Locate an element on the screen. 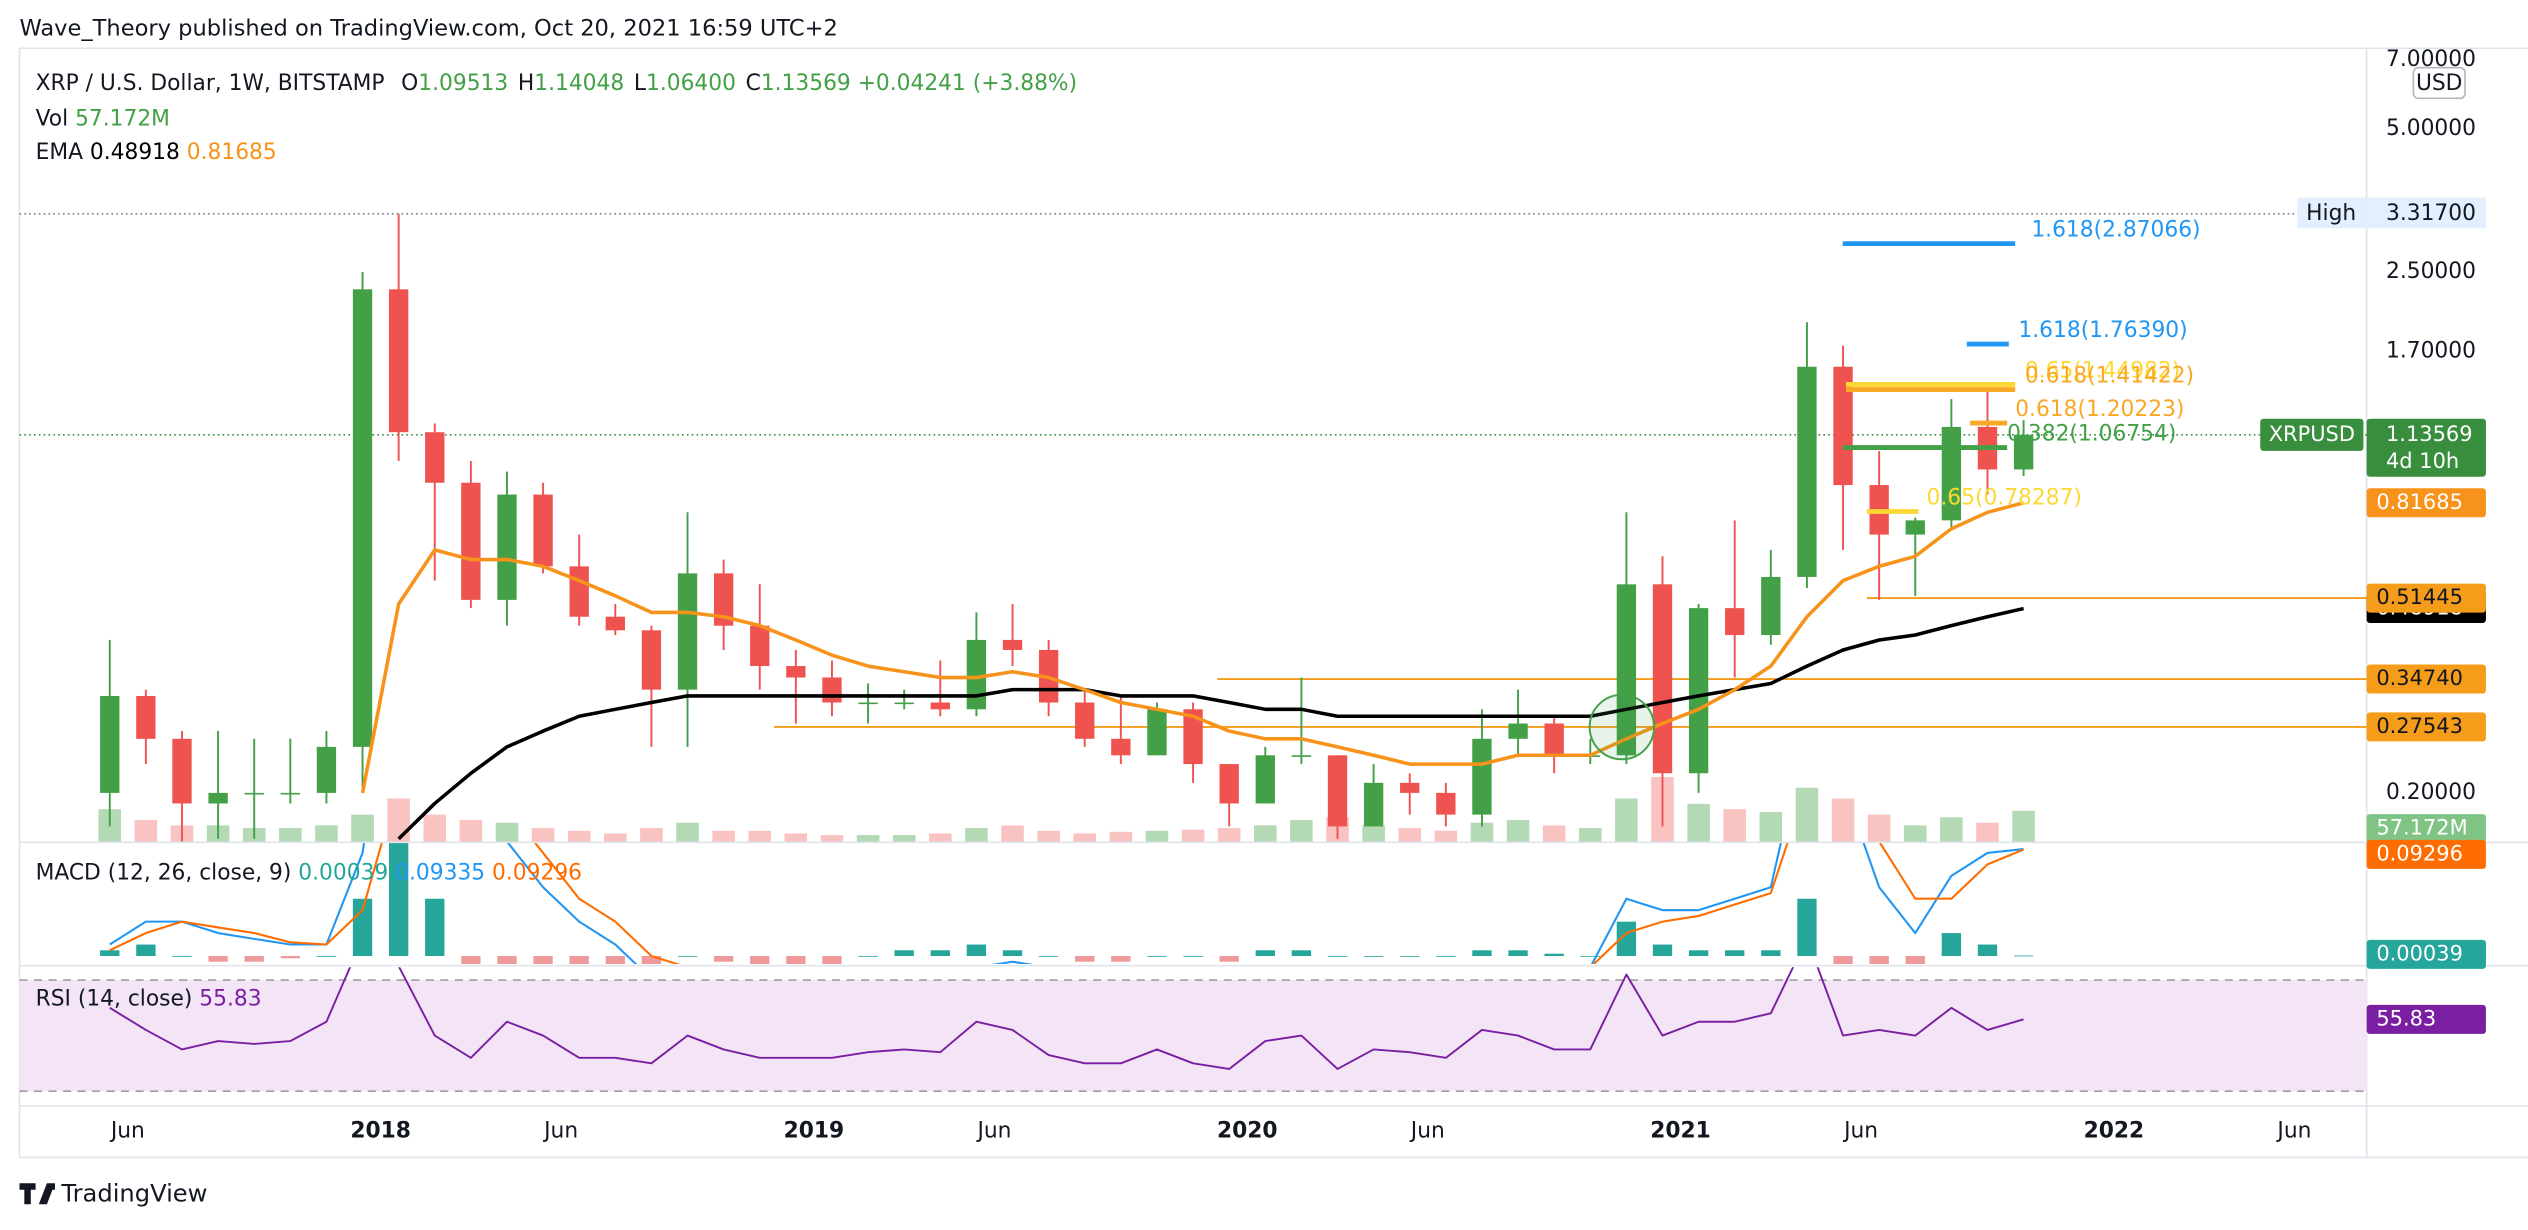 This screenshot has width=2528, height=1230. last-price-box is located at coordinates (2426, 447).